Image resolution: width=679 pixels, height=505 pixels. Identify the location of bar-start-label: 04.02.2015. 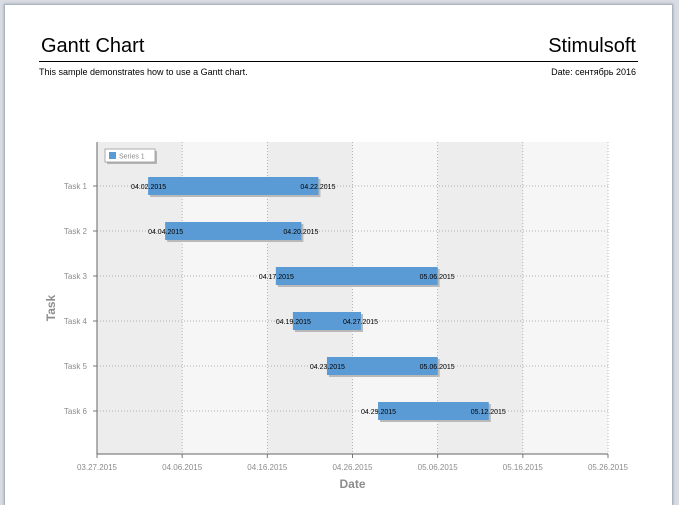
(148, 187).